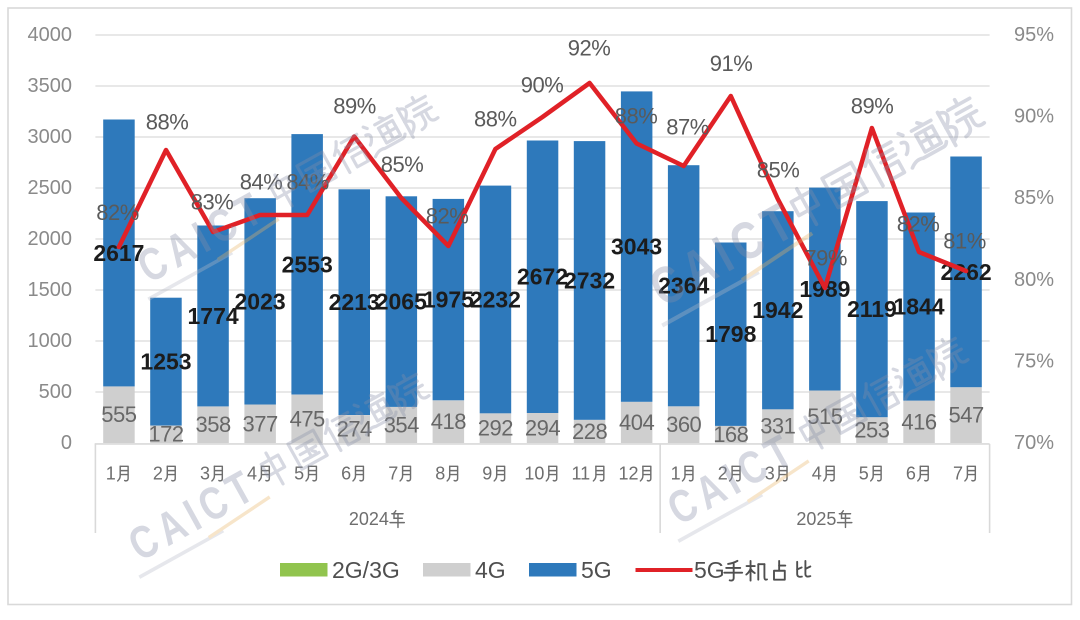 The width and height of the screenshot is (1080, 620). Describe the element at coordinates (542, 277) in the screenshot. I see `svg-text: 2672` at that location.